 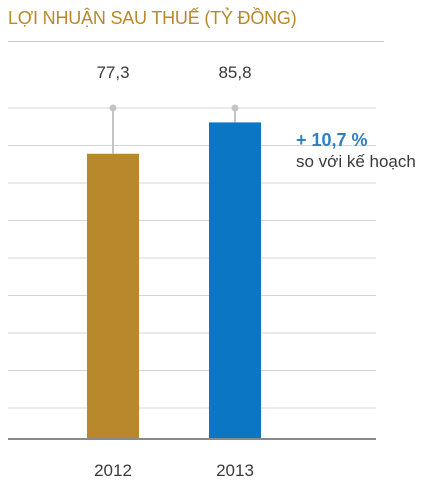 What do you see at coordinates (113, 296) in the screenshot?
I see `bar-2012` at bounding box center [113, 296].